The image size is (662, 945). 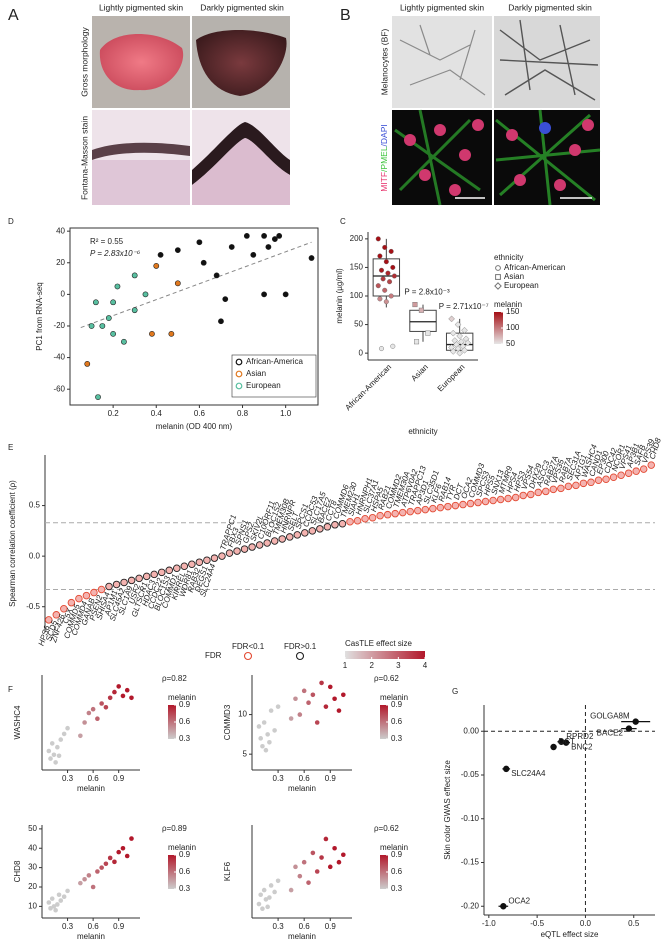 I want to click on x-tick-label: 0.6, so click(x=305, y=778).